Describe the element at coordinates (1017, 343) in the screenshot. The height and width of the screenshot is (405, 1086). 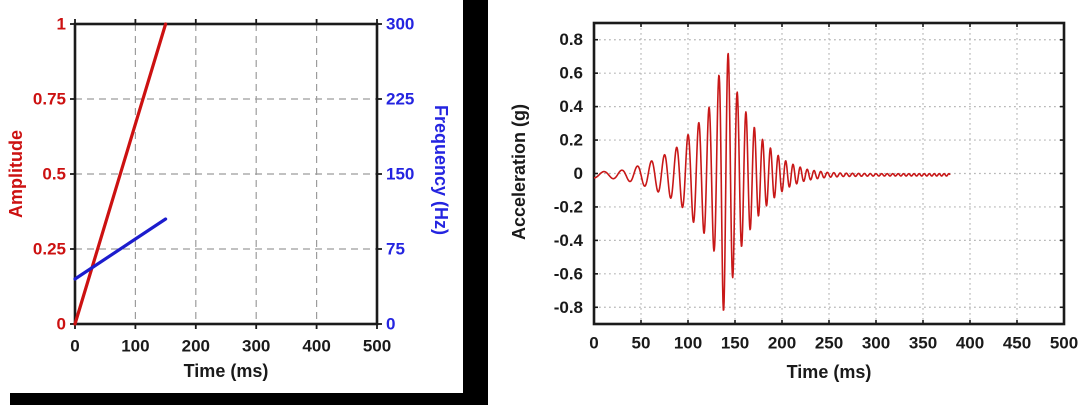
I see `right-x-tick-label: 450` at that location.